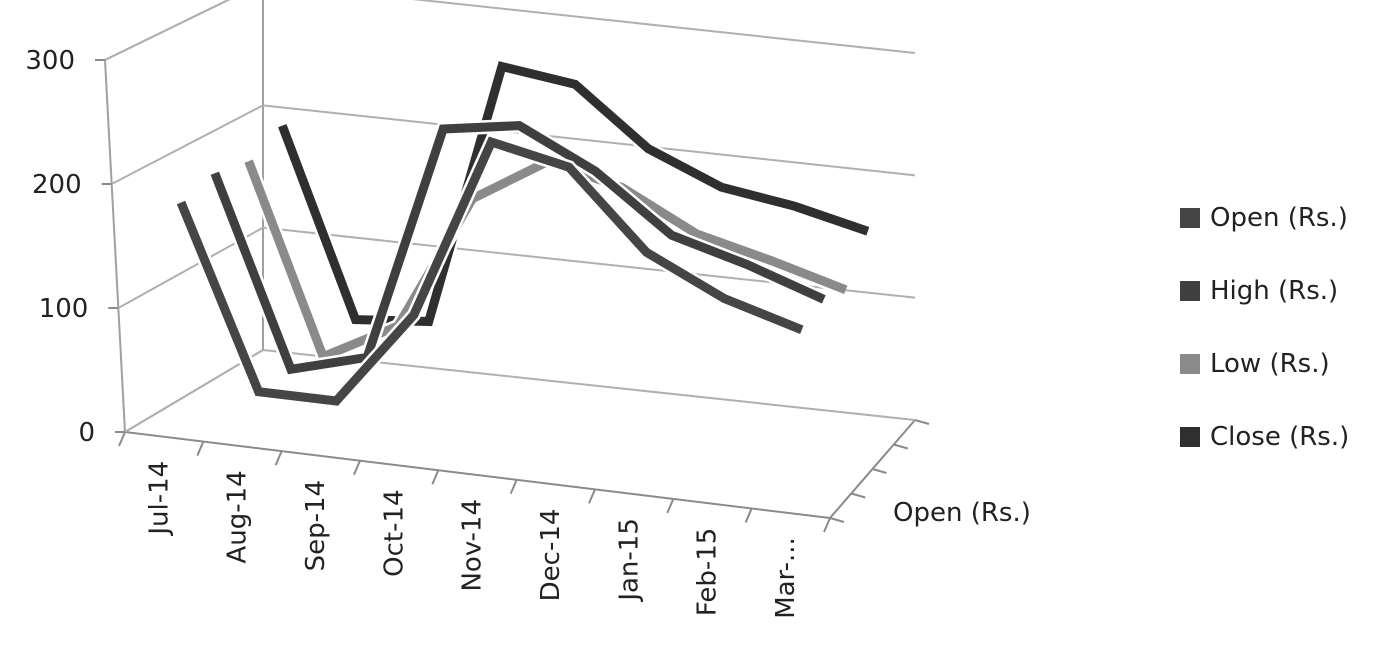 The image size is (1400, 660). I want to click on y-tick-label: 100, so click(64, 309).